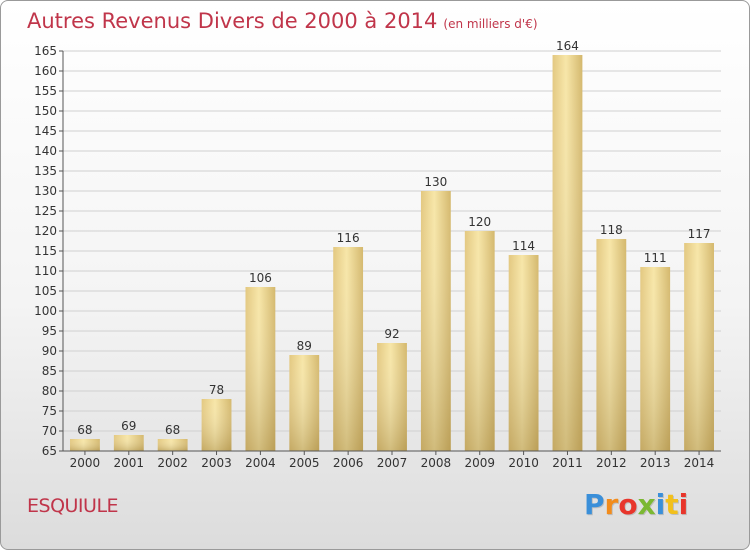 This screenshot has width=750, height=550. Describe the element at coordinates (646, 504) in the screenshot. I see `logo-letter: x` at that location.